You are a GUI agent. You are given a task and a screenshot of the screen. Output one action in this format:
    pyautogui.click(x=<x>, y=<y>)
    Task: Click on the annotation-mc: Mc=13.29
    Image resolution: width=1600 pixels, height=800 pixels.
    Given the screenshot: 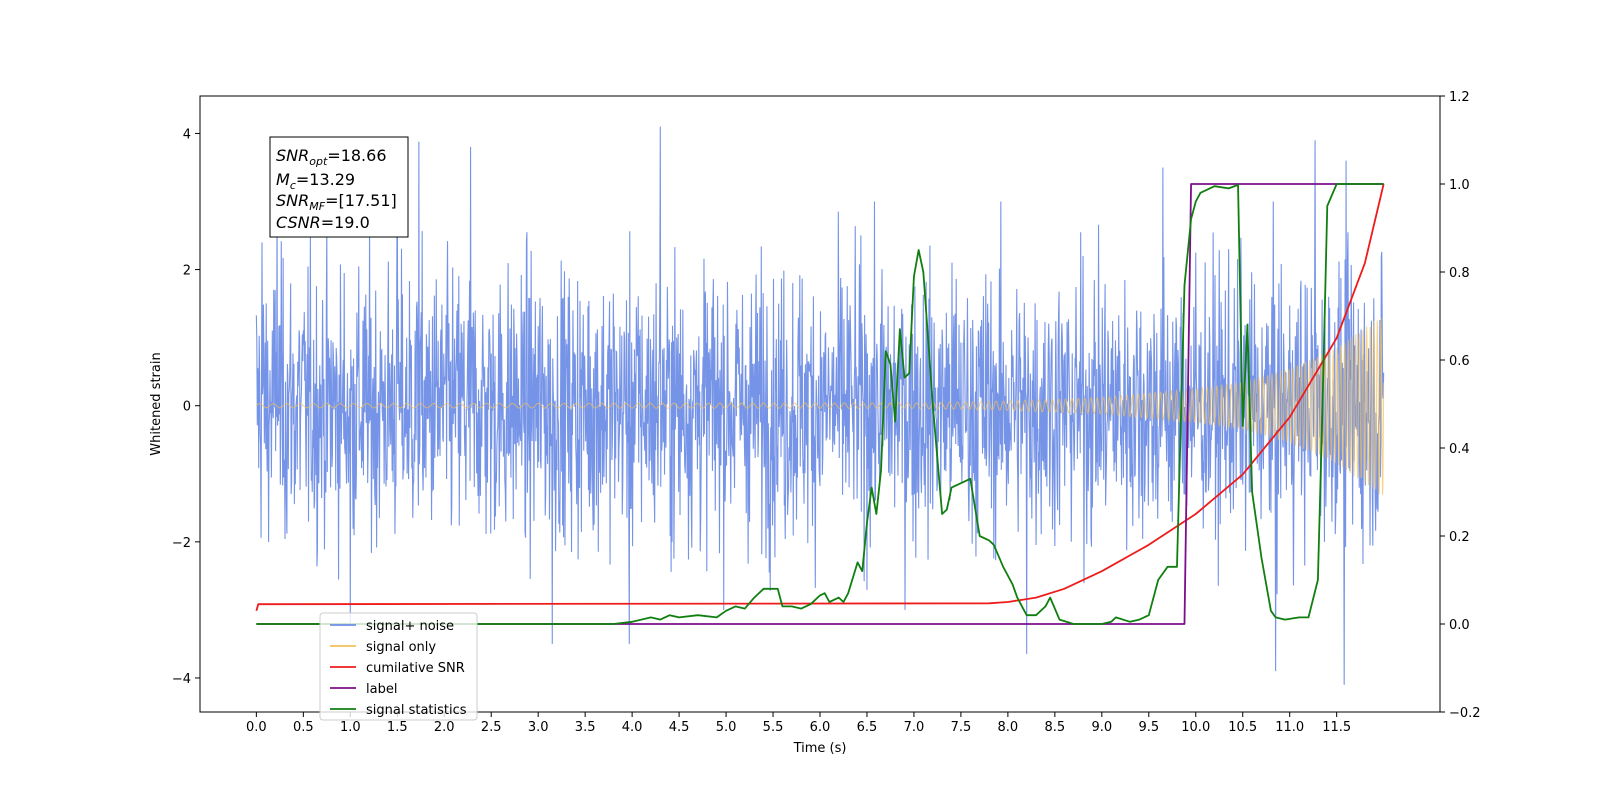 What is the action you would take?
    pyautogui.click(x=315, y=181)
    